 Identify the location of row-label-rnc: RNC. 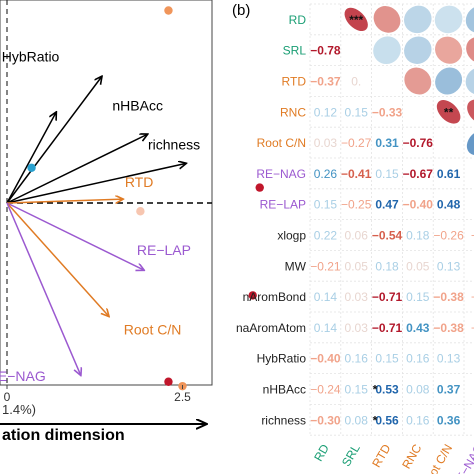
(293, 112).